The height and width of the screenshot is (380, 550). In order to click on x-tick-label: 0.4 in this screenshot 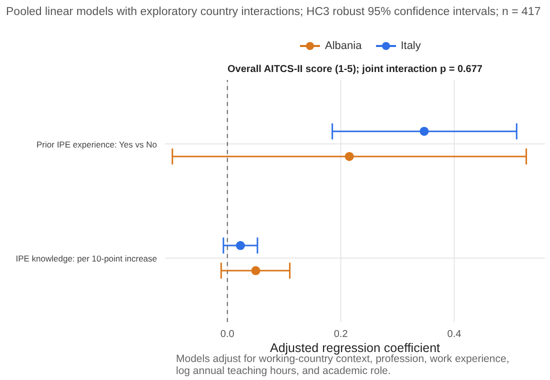, I will do `click(454, 334)`.